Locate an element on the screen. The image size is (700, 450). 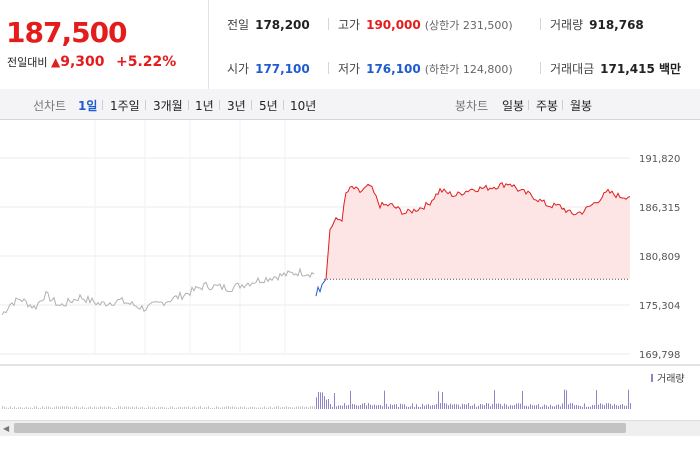
tab-period-3y: 3년 is located at coordinates (236, 106).